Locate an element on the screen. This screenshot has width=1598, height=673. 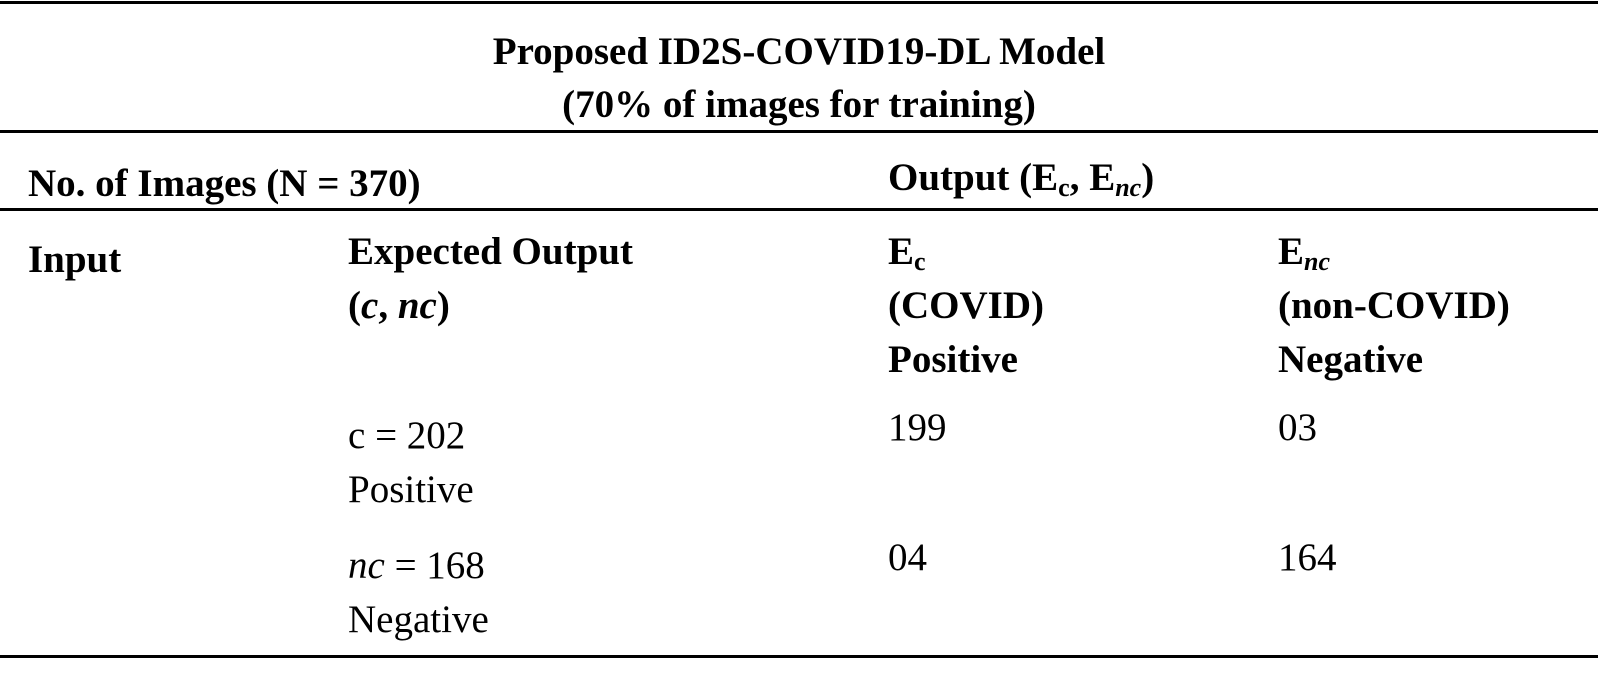
cell: nc = 168 is located at coordinates (416, 565).